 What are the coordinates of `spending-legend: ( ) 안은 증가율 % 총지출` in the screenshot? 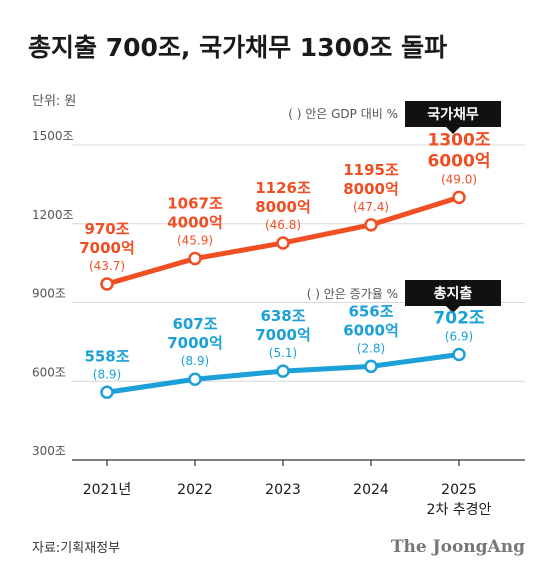 It's located at (404, 296).